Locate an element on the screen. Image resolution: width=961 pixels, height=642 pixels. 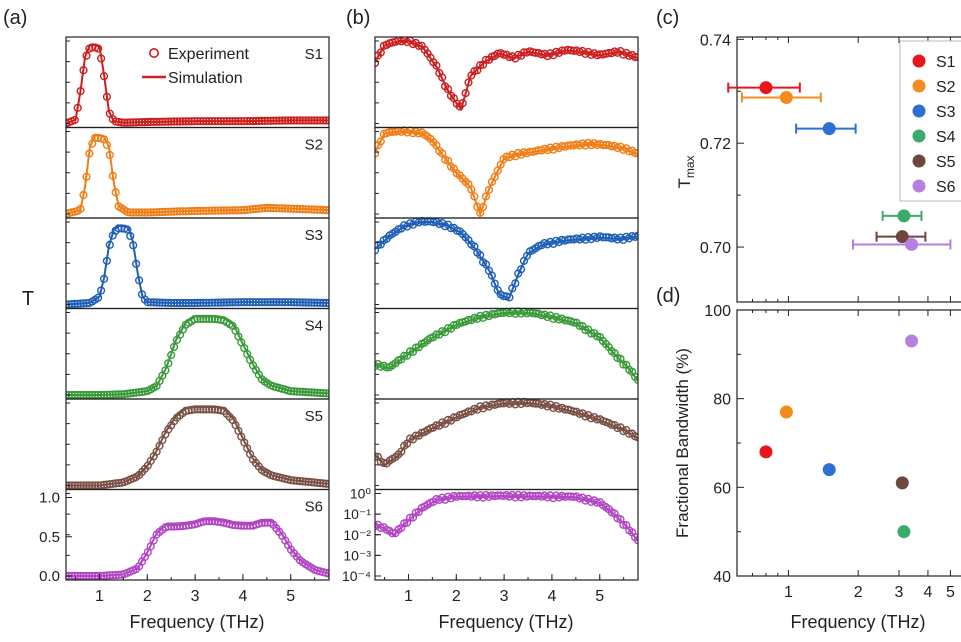
y-tick-label: 60 is located at coordinates (722, 488).